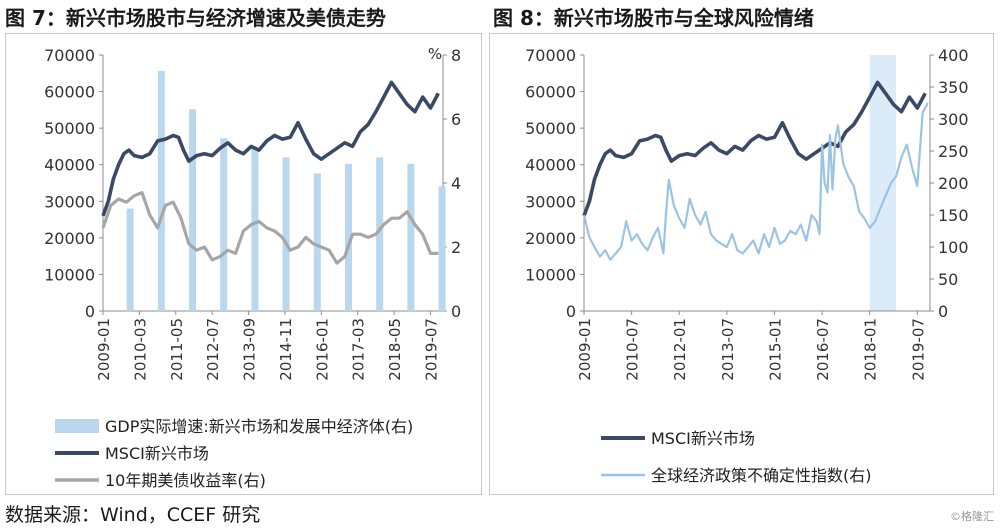 The width and height of the screenshot is (1000, 528). What do you see at coordinates (456, 119) in the screenshot?
I see `right-axis-tick-label: 6` at bounding box center [456, 119].